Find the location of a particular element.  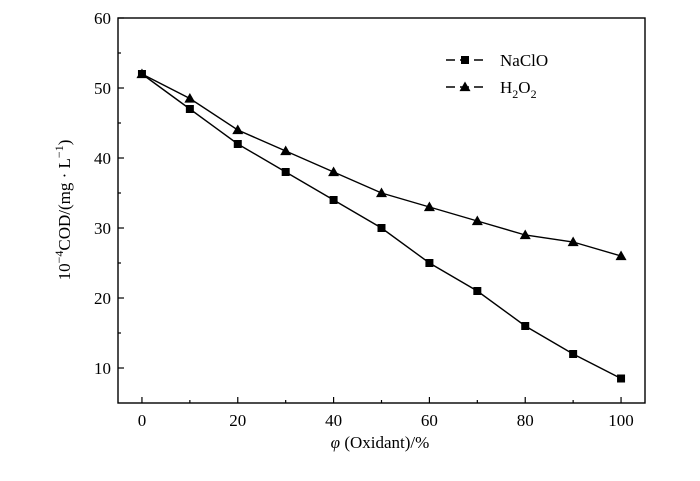

y-tick-label: 50 is located at coordinates (102, 88).